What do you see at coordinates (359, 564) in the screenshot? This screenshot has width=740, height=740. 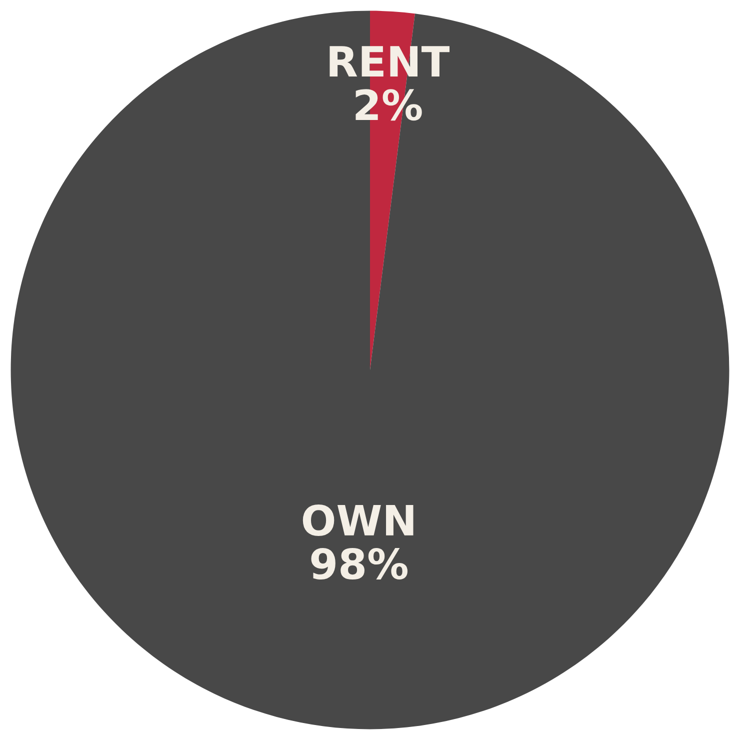 I see `data-label: 98%` at bounding box center [359, 564].